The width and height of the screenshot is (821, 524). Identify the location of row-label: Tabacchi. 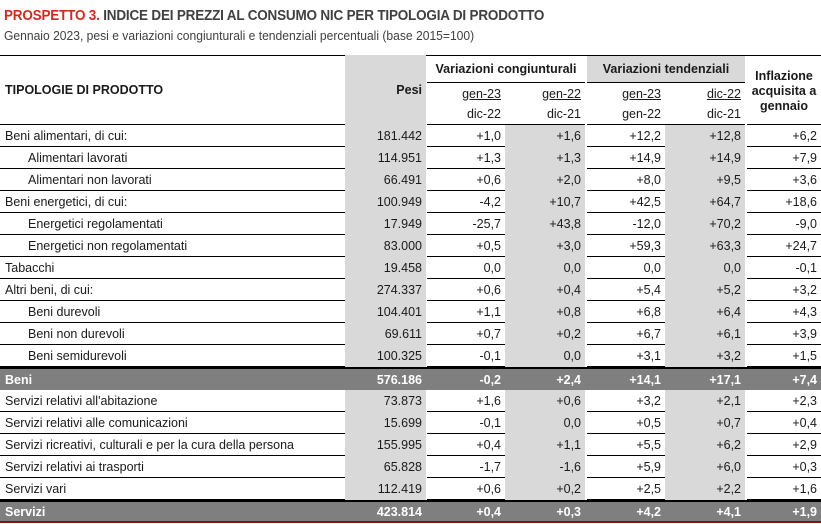
(172, 268).